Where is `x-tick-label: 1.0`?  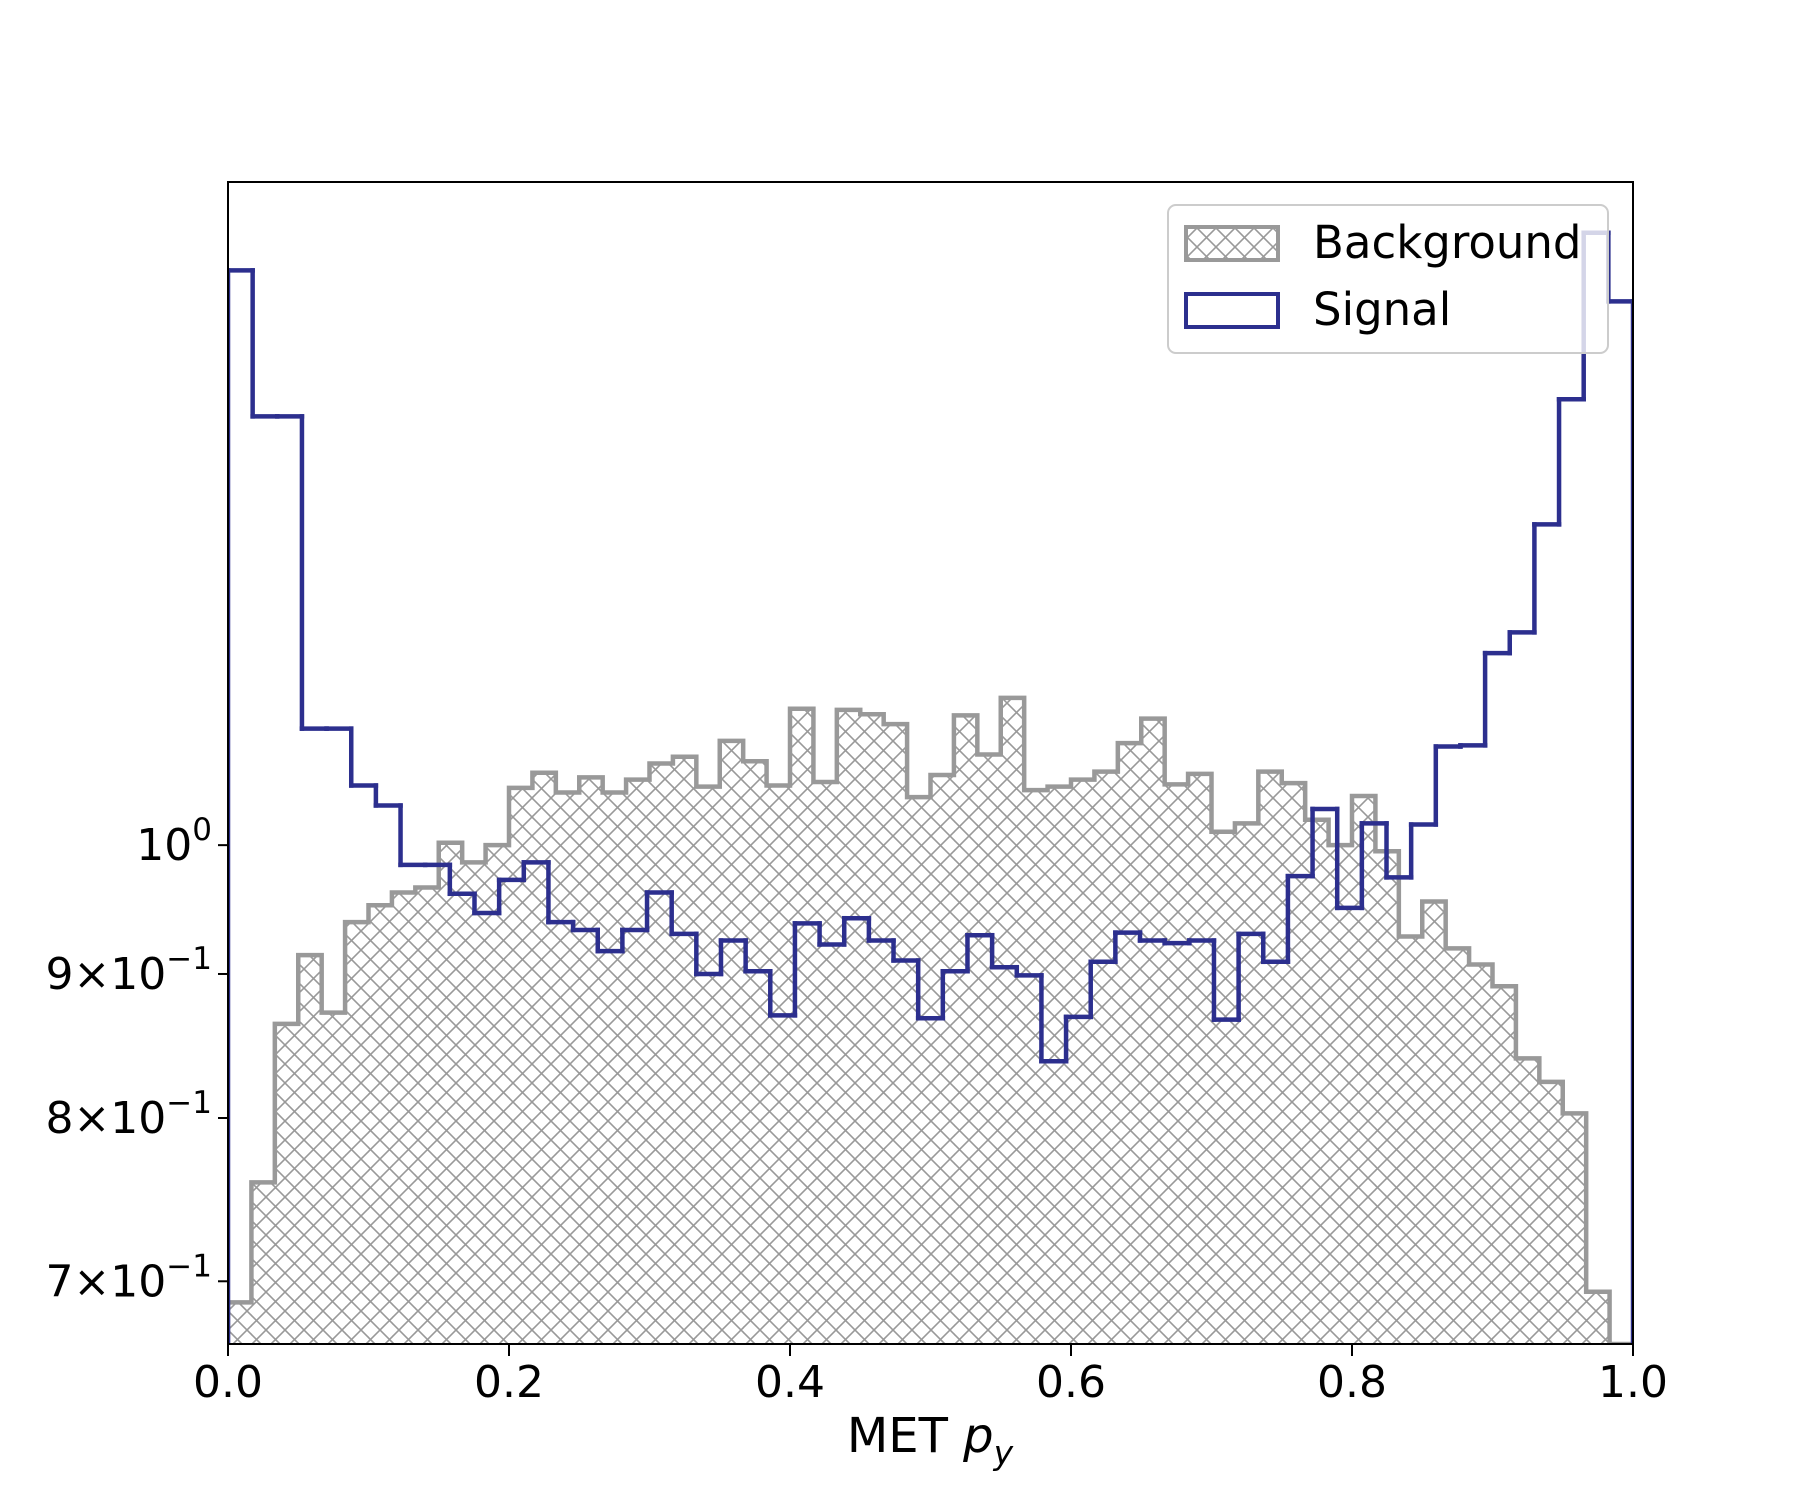 x-tick-label: 1.0 is located at coordinates (1633, 1382).